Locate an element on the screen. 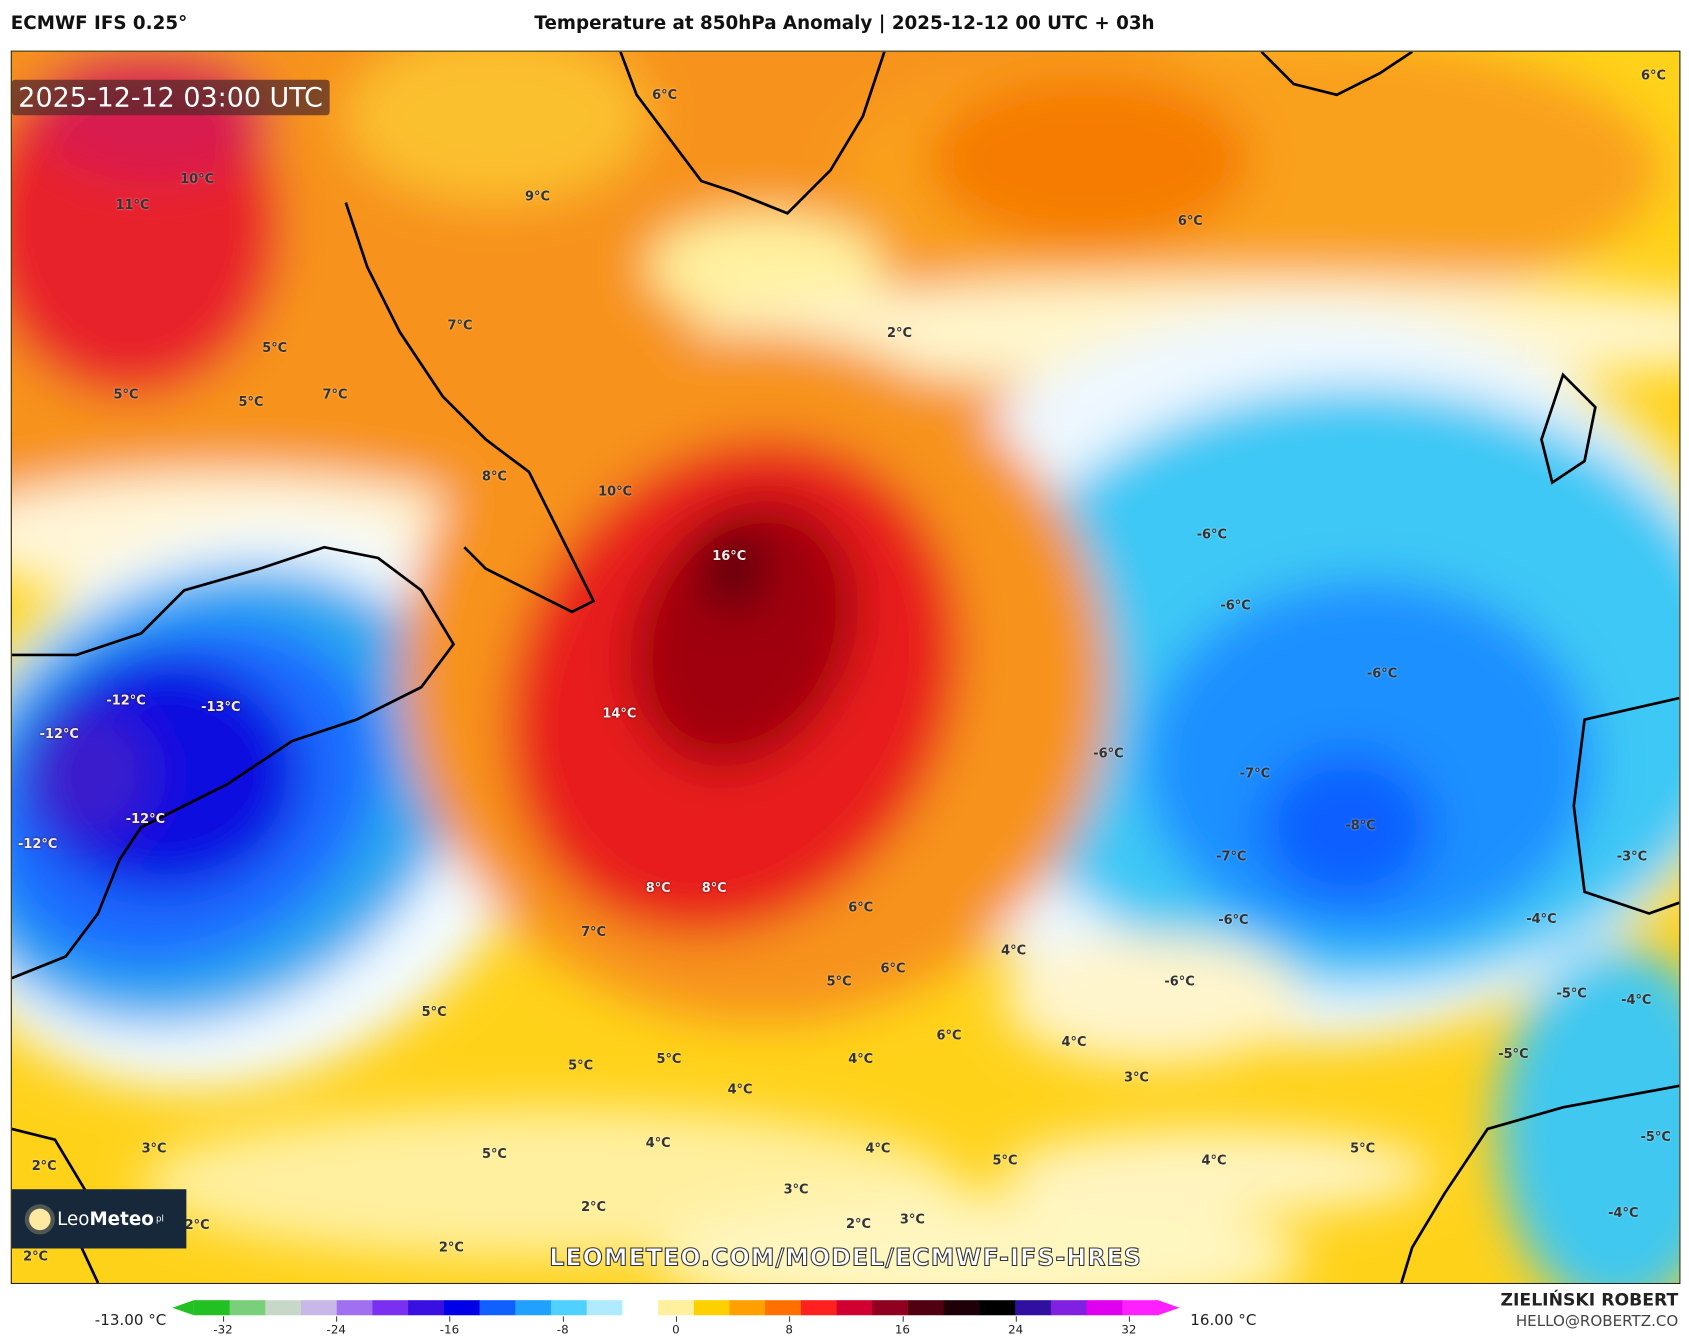 The height and width of the screenshot is (1338, 1689). temp-label: -8°C is located at coordinates (1360, 825).